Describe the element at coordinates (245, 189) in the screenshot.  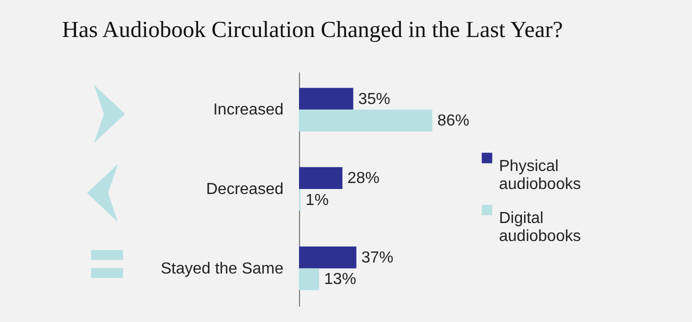
I see `y-tick-label: Decreased` at that location.